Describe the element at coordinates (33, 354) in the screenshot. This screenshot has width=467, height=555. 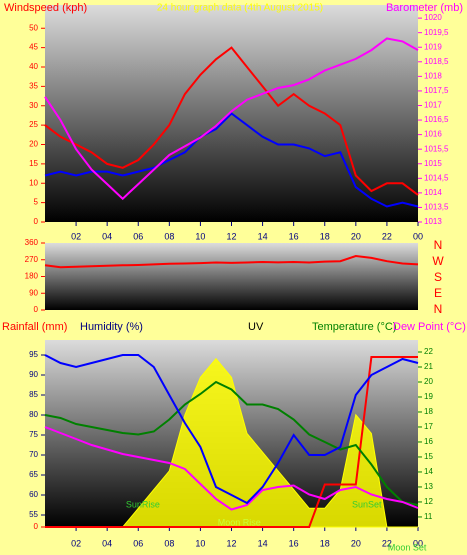
I see `tick-label: 95` at that location.